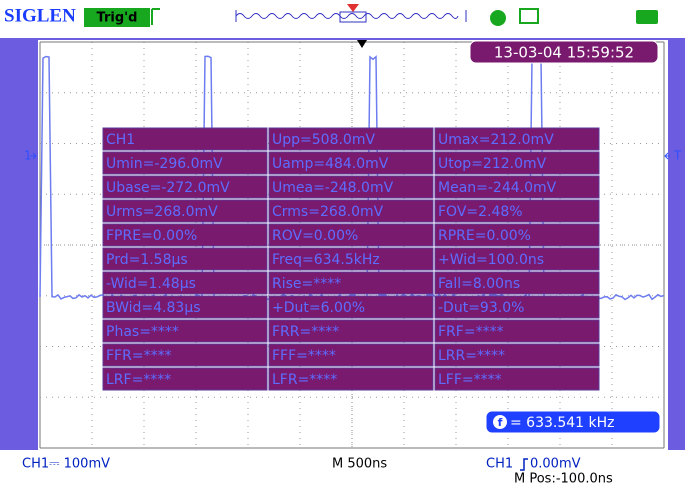 The width and height of the screenshot is (685, 489). Describe the element at coordinates (677, 156) in the screenshot. I see `trigger-marker: T` at that location.